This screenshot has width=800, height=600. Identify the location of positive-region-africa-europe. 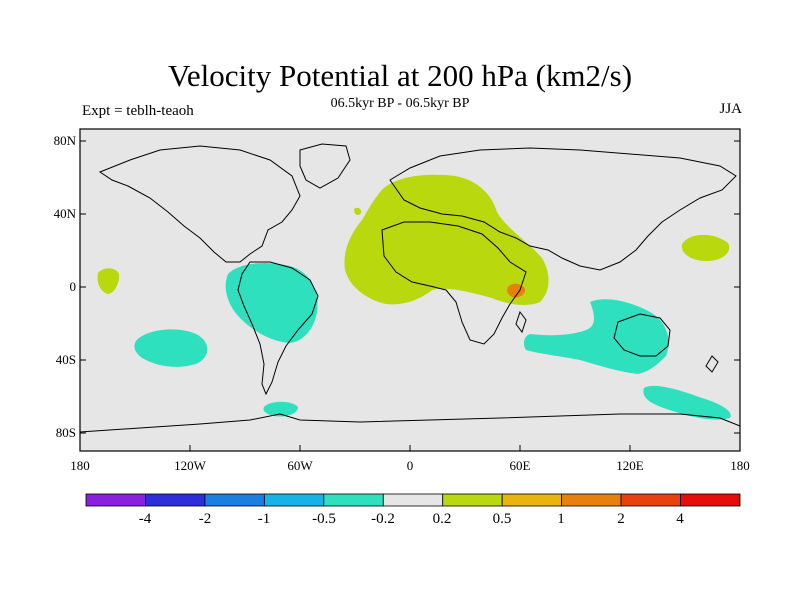
(446, 239).